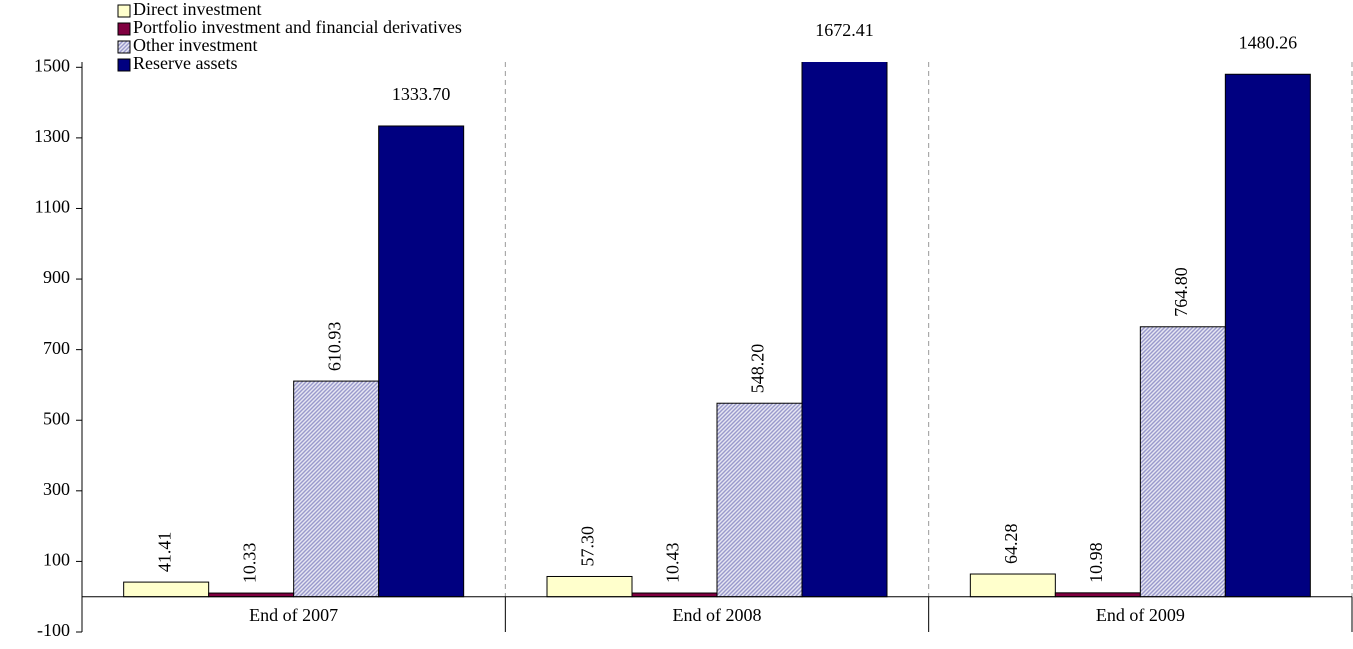 The height and width of the screenshot is (649, 1353). Describe the element at coordinates (1268, 42) in the screenshot. I see `value-label: 1480.26` at that location.